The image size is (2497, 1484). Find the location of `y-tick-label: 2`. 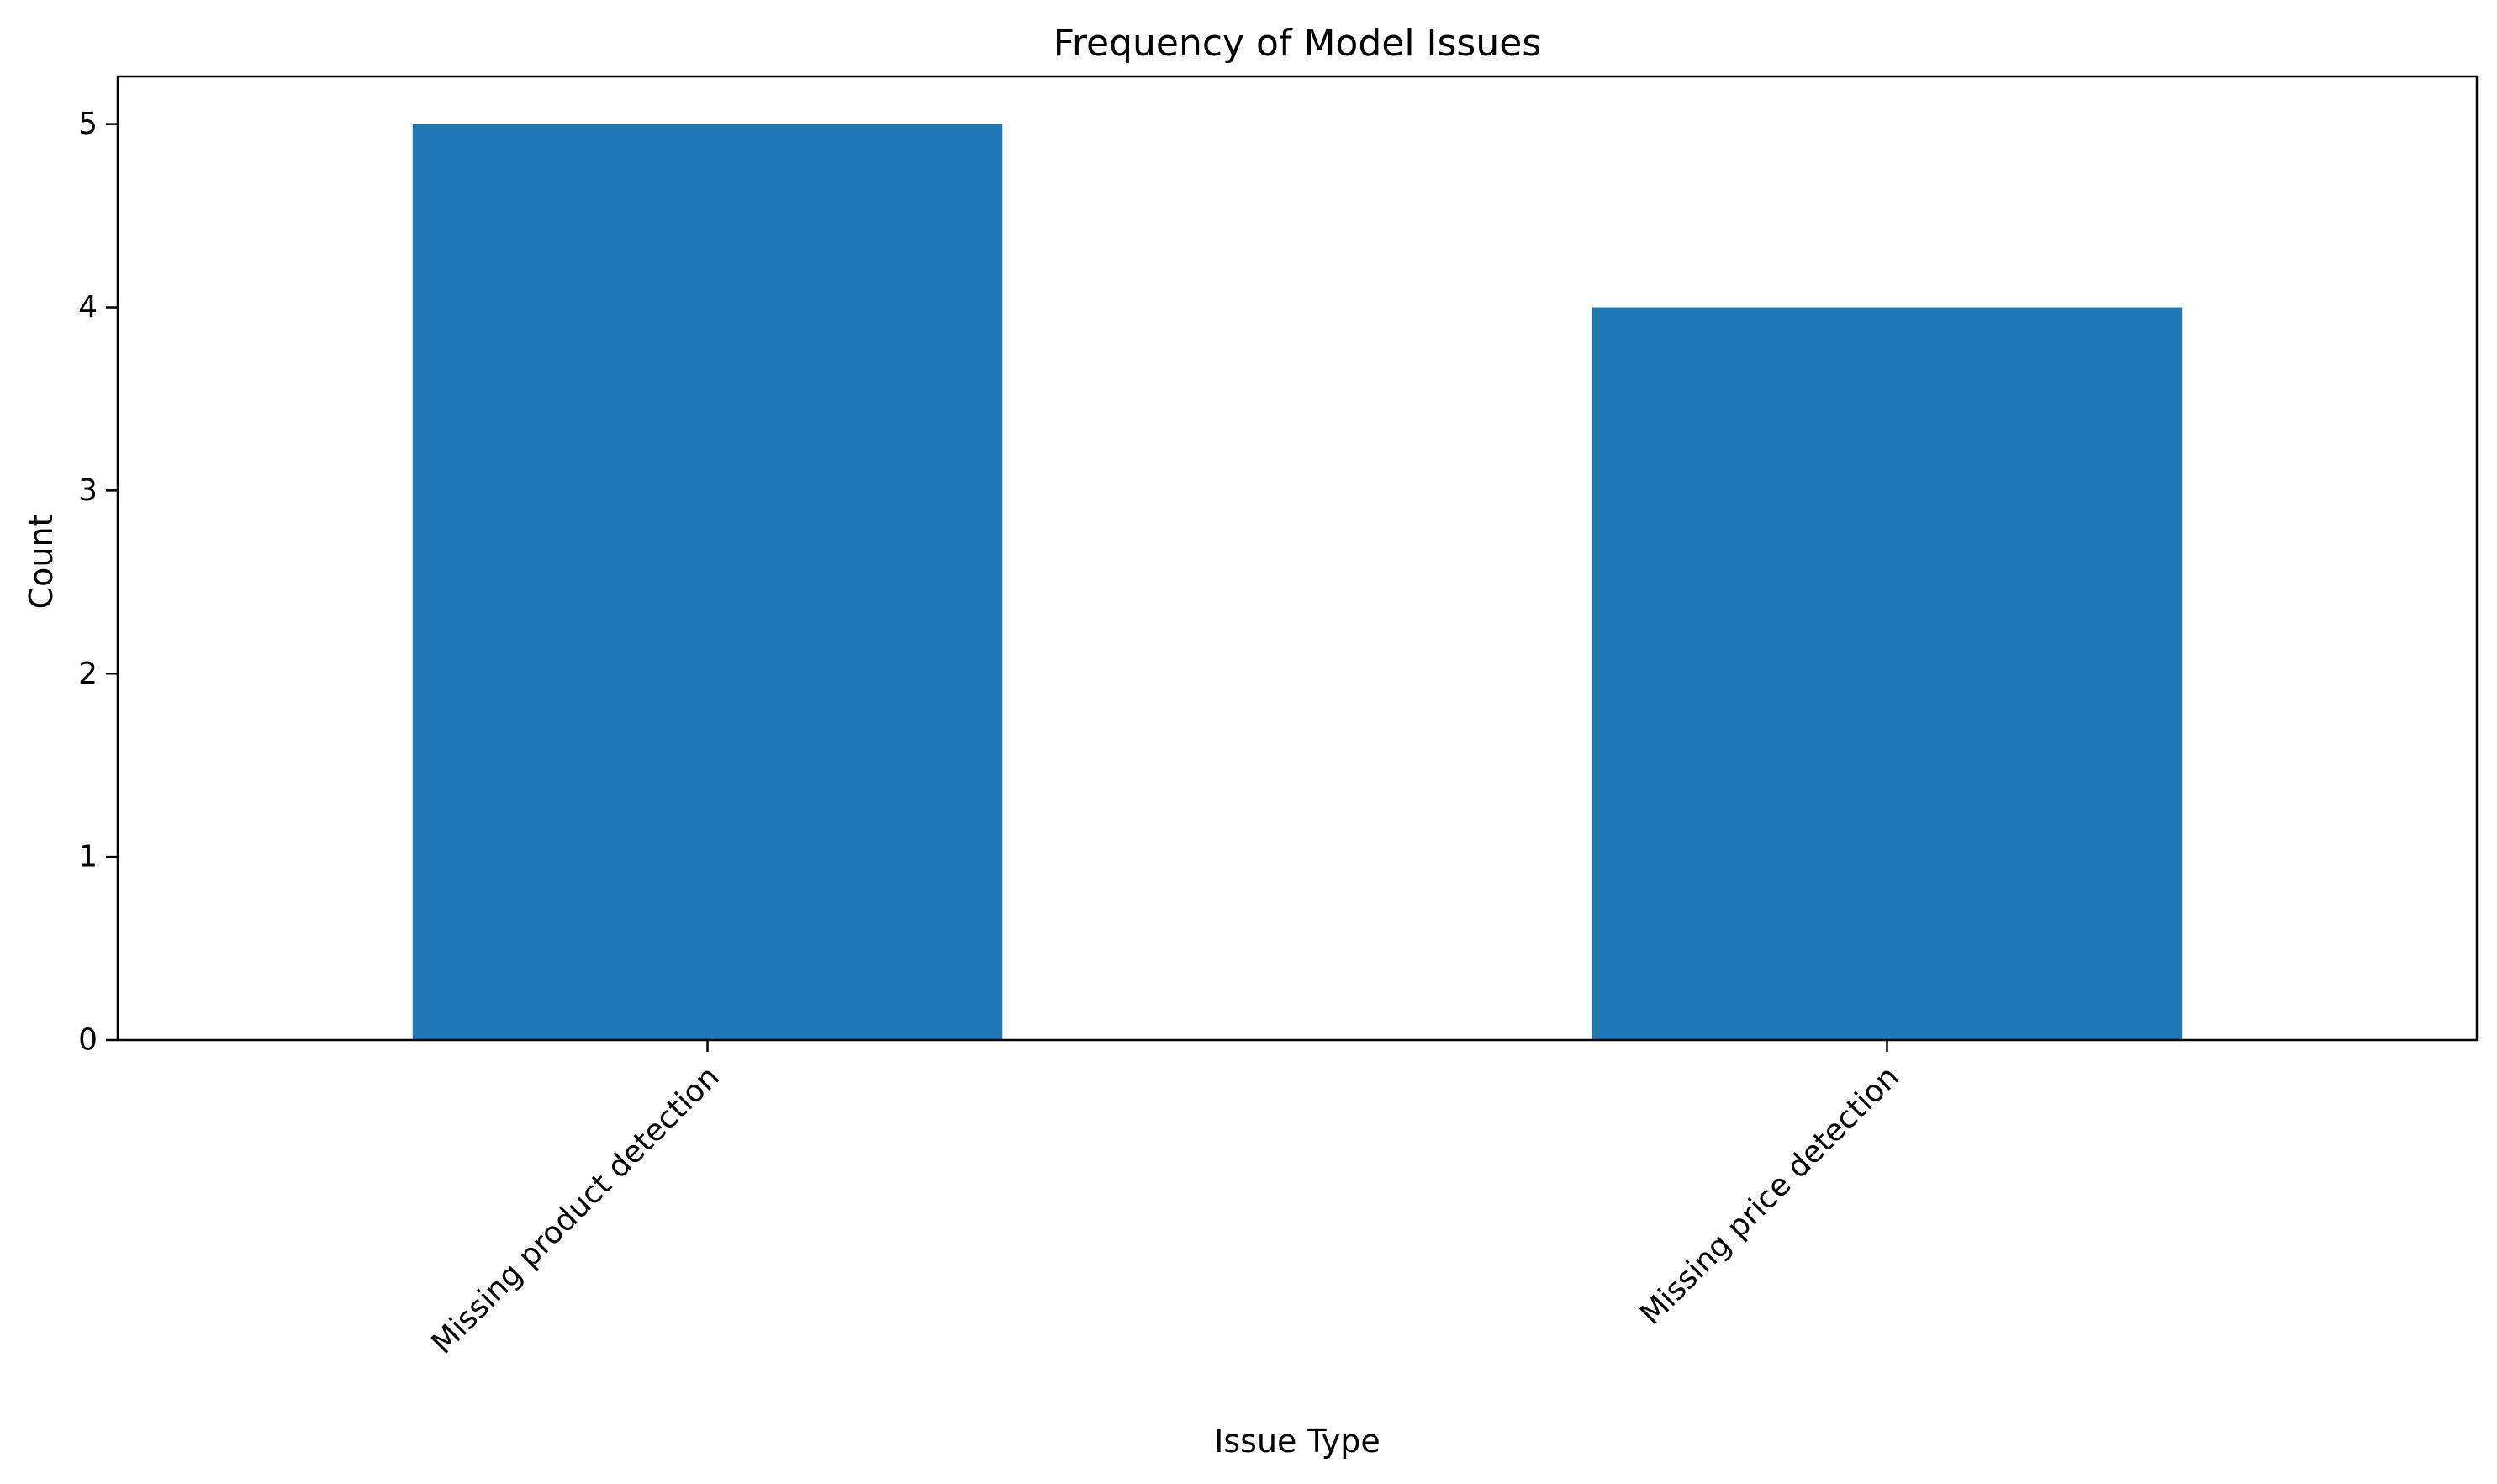

y-tick-label: 2 is located at coordinates (88, 674).